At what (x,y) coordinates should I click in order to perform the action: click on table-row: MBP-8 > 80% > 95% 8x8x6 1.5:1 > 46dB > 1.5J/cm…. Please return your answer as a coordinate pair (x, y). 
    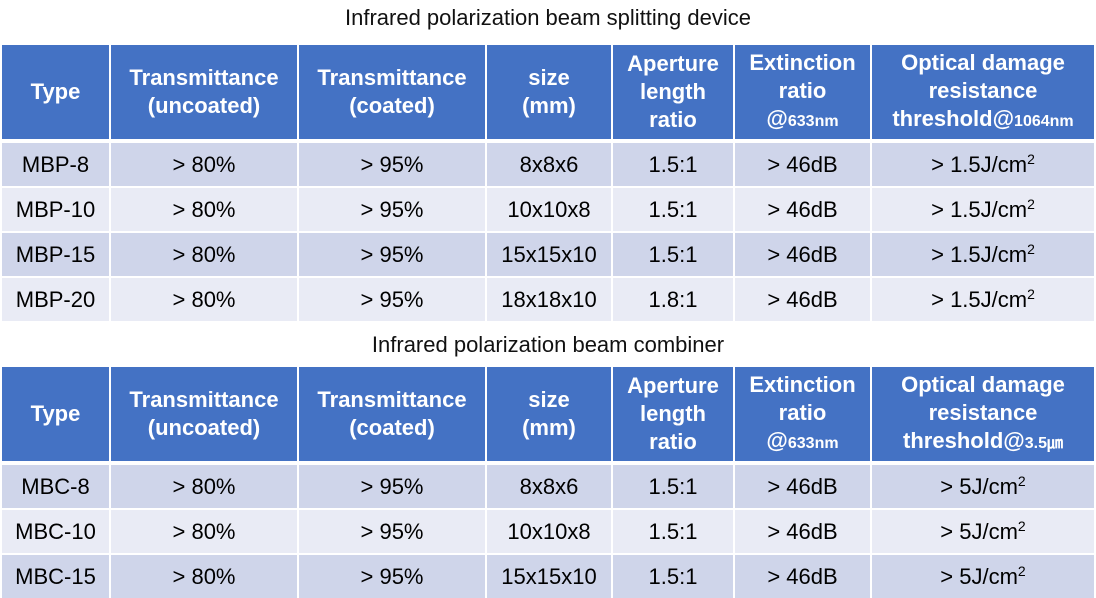
    Looking at the image, I should click on (548, 163).